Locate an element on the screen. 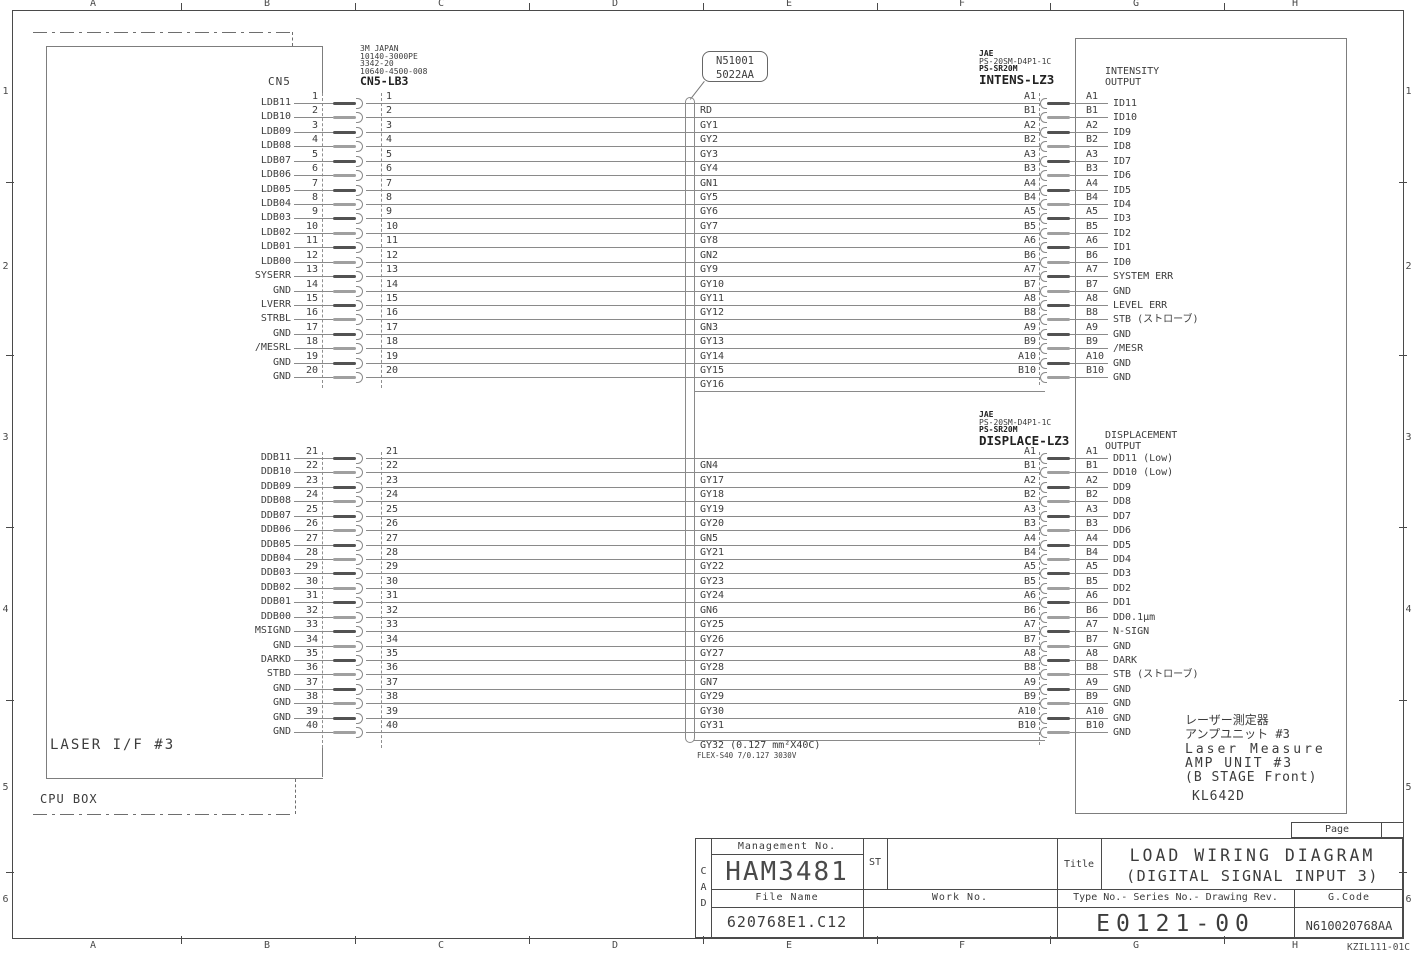  wire-color-label: GY9 is located at coordinates (709, 269).